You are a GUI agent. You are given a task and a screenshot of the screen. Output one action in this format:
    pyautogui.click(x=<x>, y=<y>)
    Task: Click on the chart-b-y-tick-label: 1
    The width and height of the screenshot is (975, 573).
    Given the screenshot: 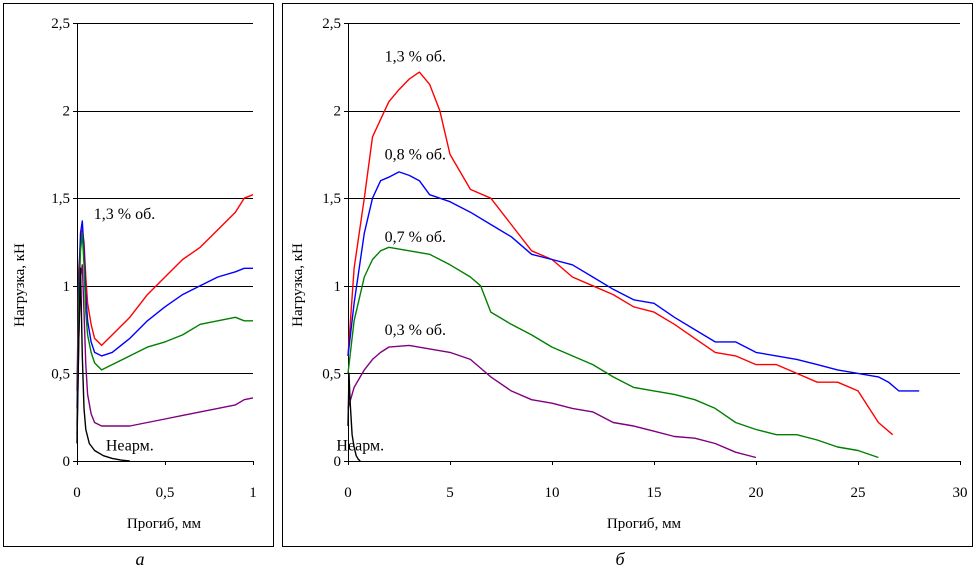 What is the action you would take?
    pyautogui.click(x=338, y=287)
    